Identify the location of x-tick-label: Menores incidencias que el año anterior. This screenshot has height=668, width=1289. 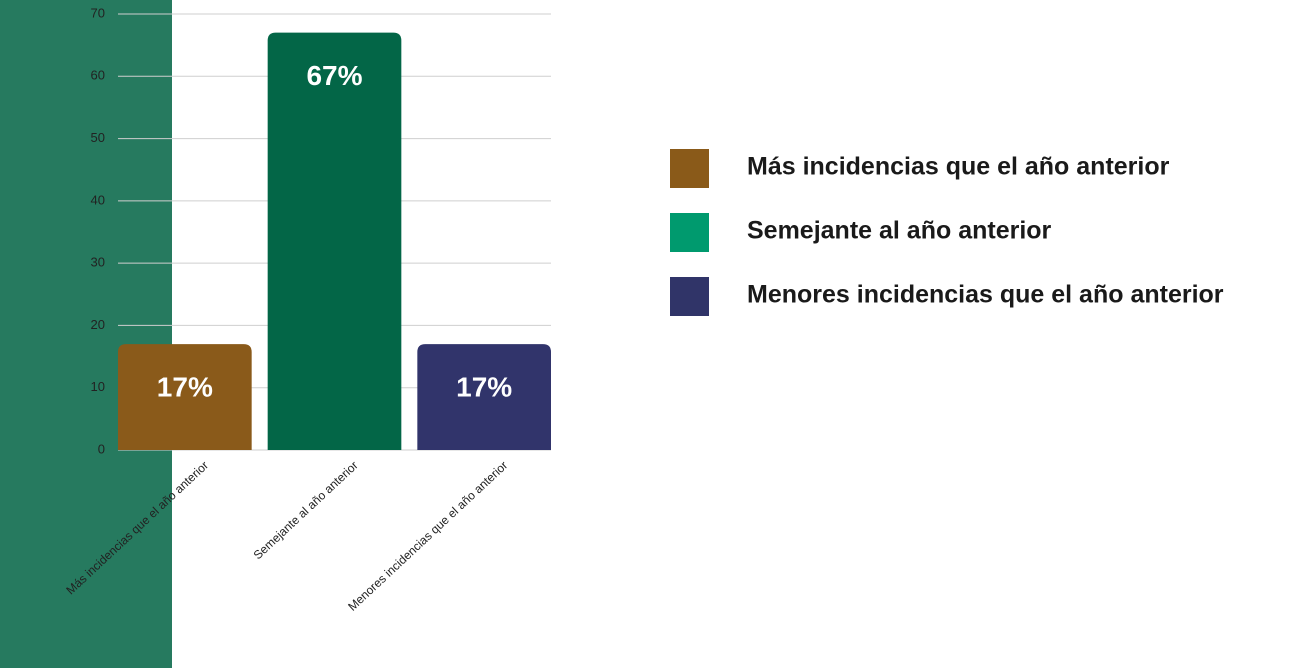
(427, 535).